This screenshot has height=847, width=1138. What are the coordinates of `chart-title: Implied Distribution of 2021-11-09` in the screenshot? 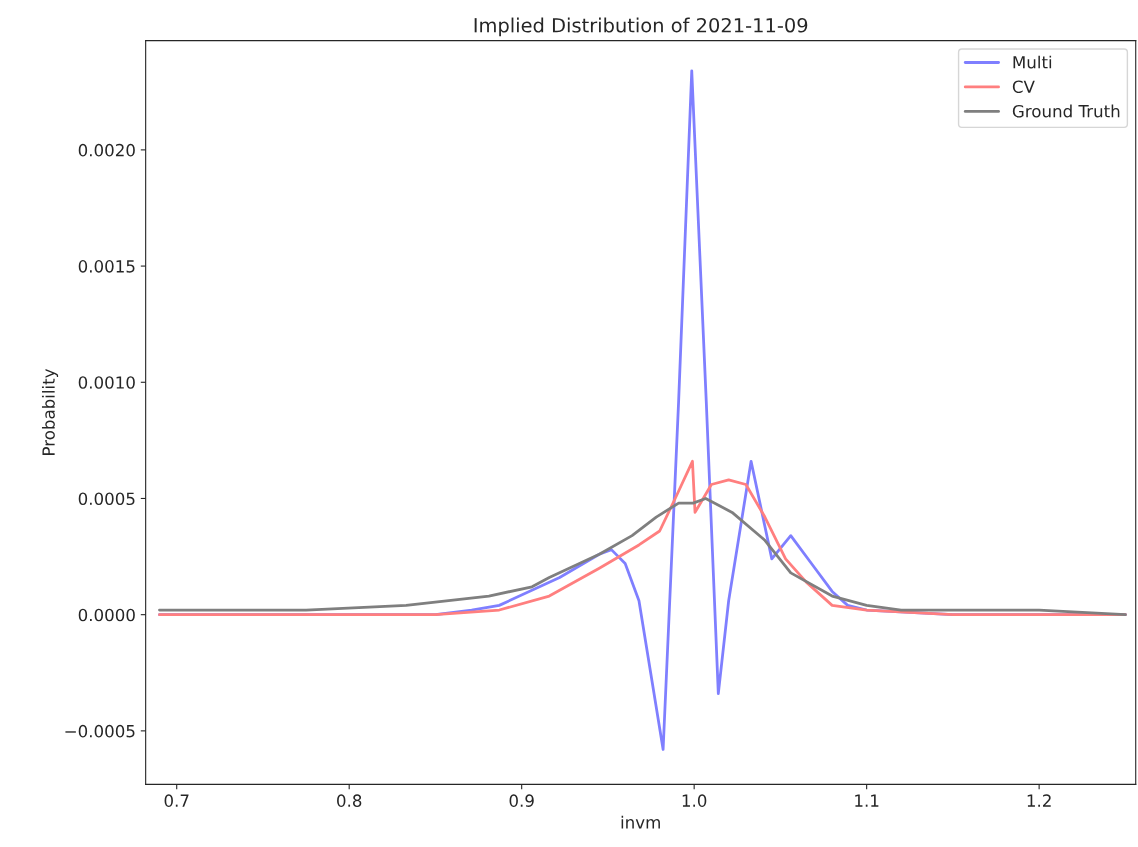 It's located at (641, 27).